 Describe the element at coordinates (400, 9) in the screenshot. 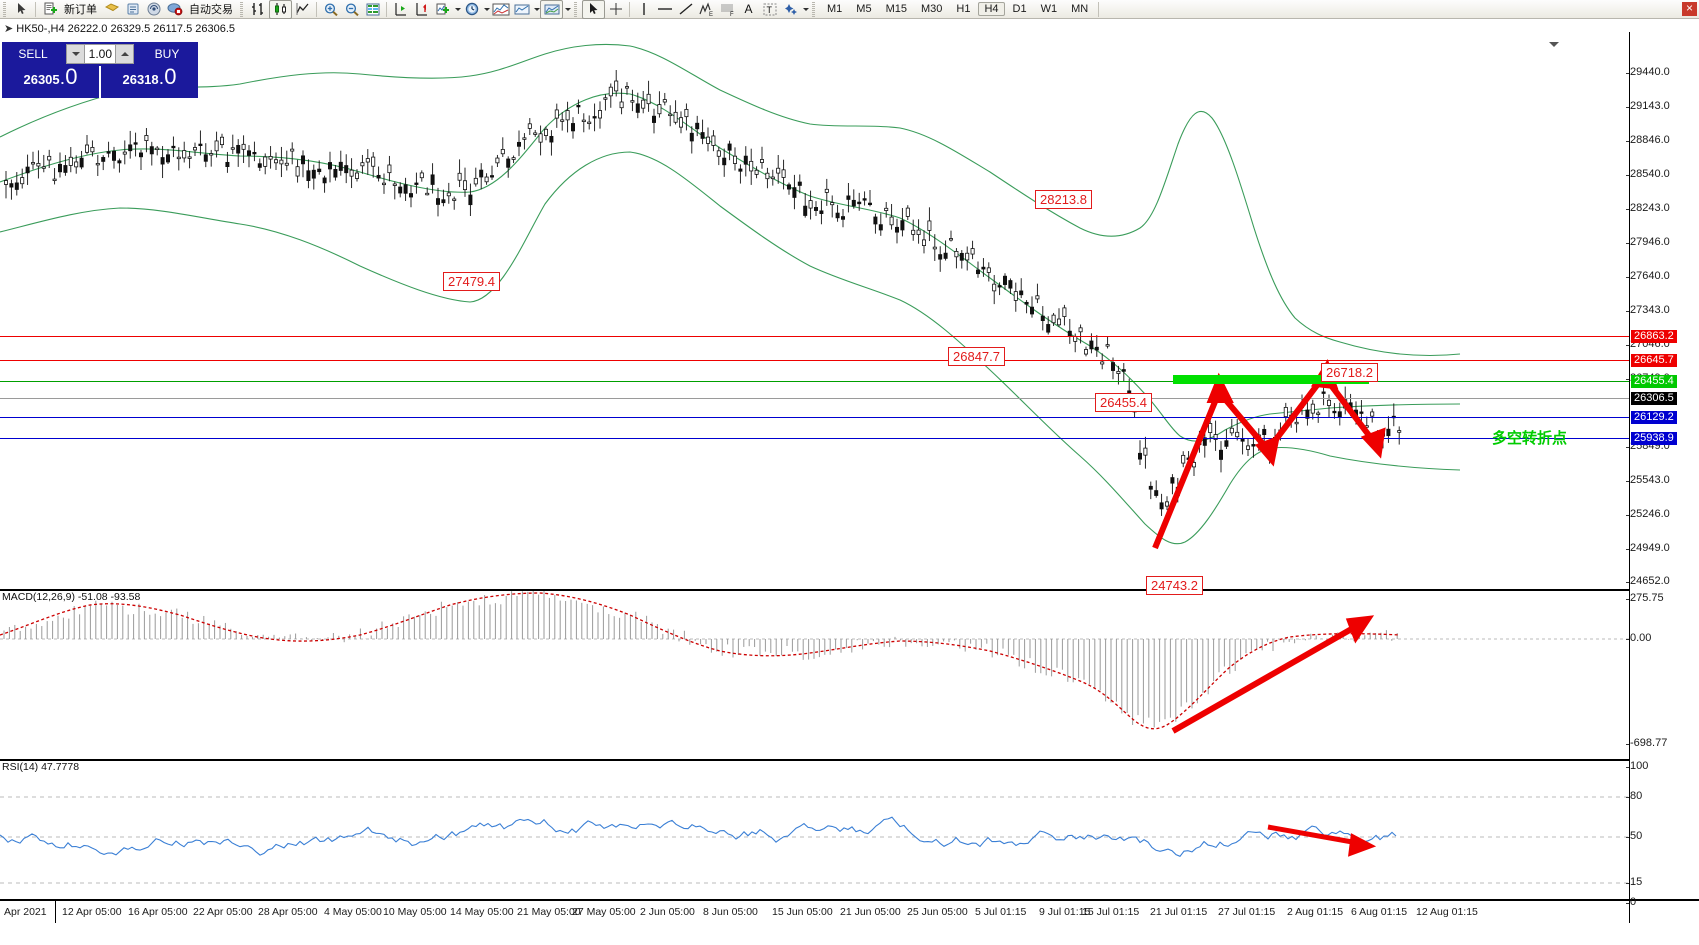

I see `auto-scroll-icon` at that location.